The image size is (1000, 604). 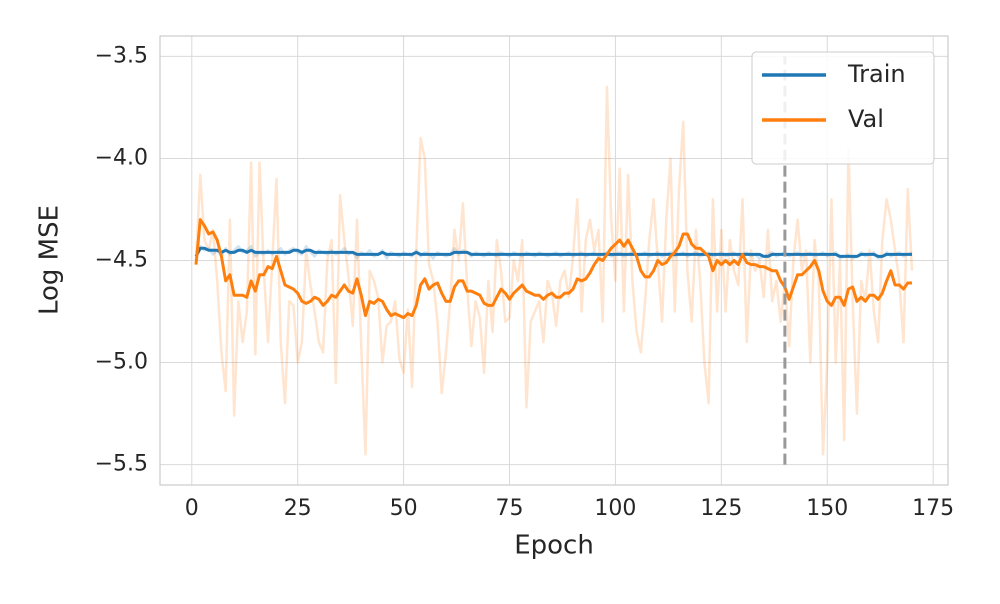 What do you see at coordinates (192, 508) in the screenshot?
I see `x-tick-label: 0` at bounding box center [192, 508].